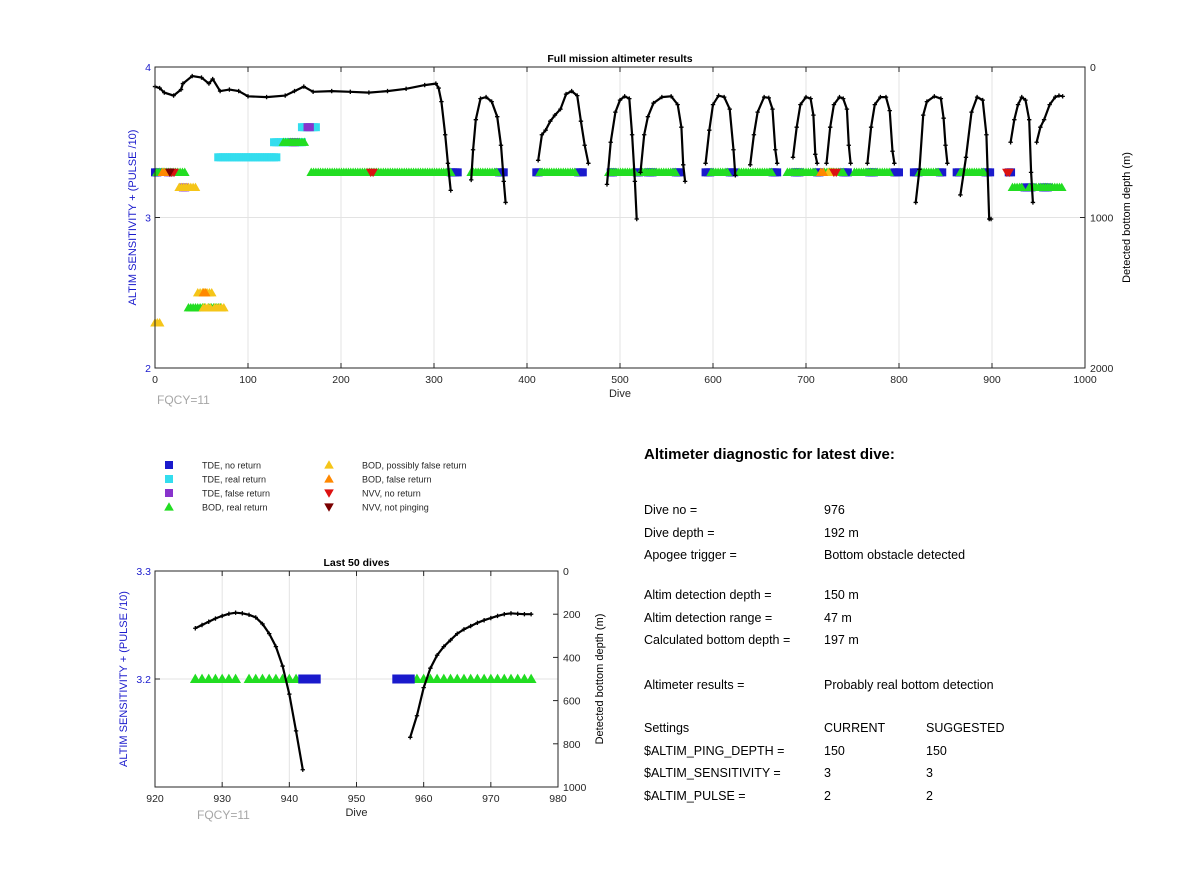  I want to click on y2-axis-label: Detected bottom depth (m), so click(600, 679).